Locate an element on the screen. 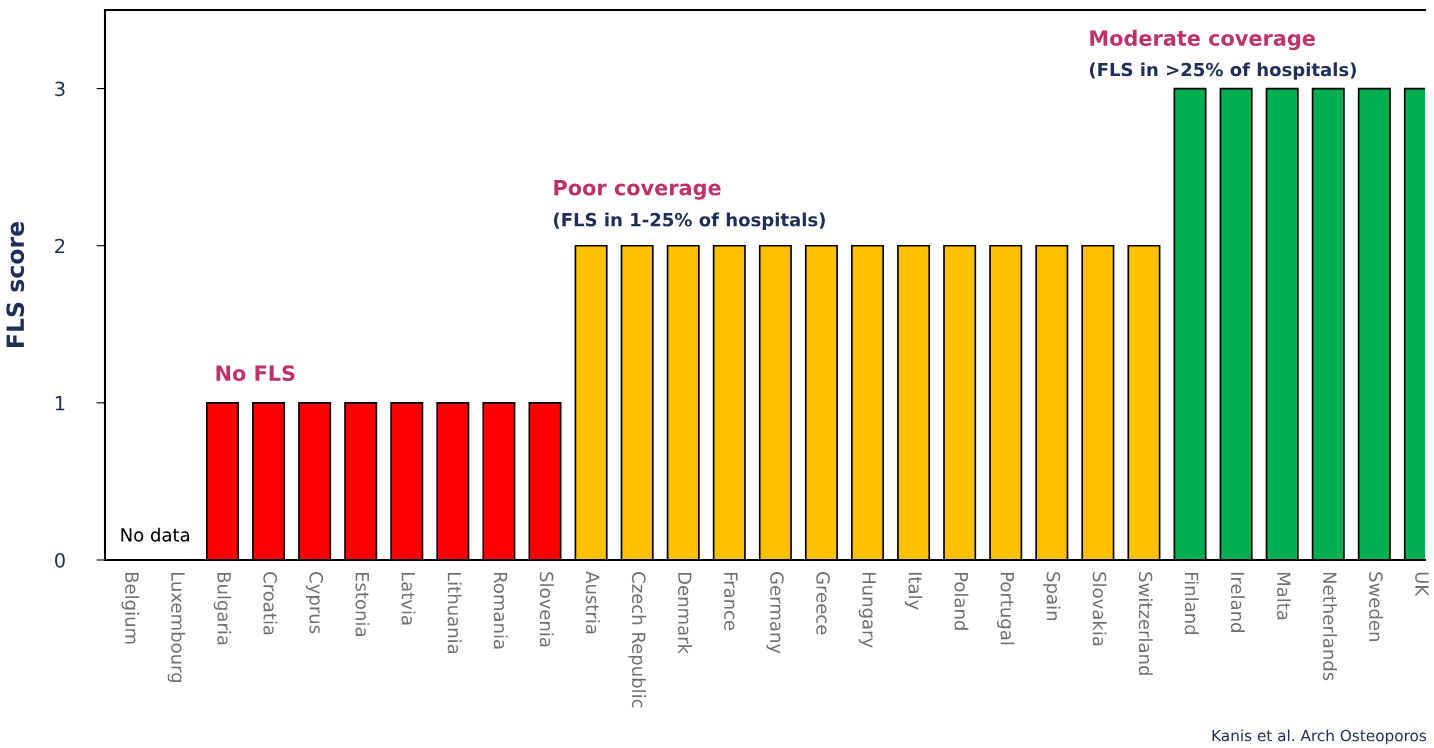 The height and width of the screenshot is (748, 1434). x-tick-label: Italy is located at coordinates (913, 591).